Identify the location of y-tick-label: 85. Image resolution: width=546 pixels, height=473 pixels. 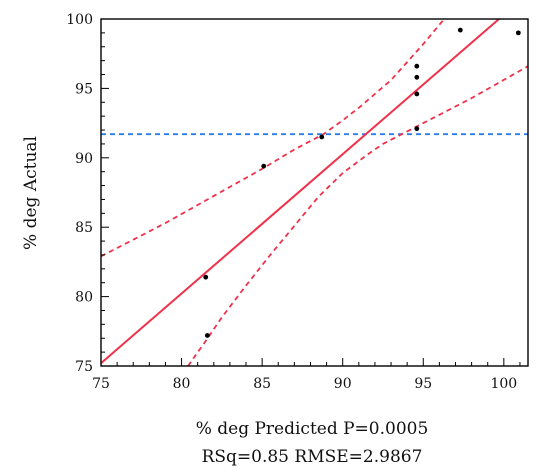
(84, 228).